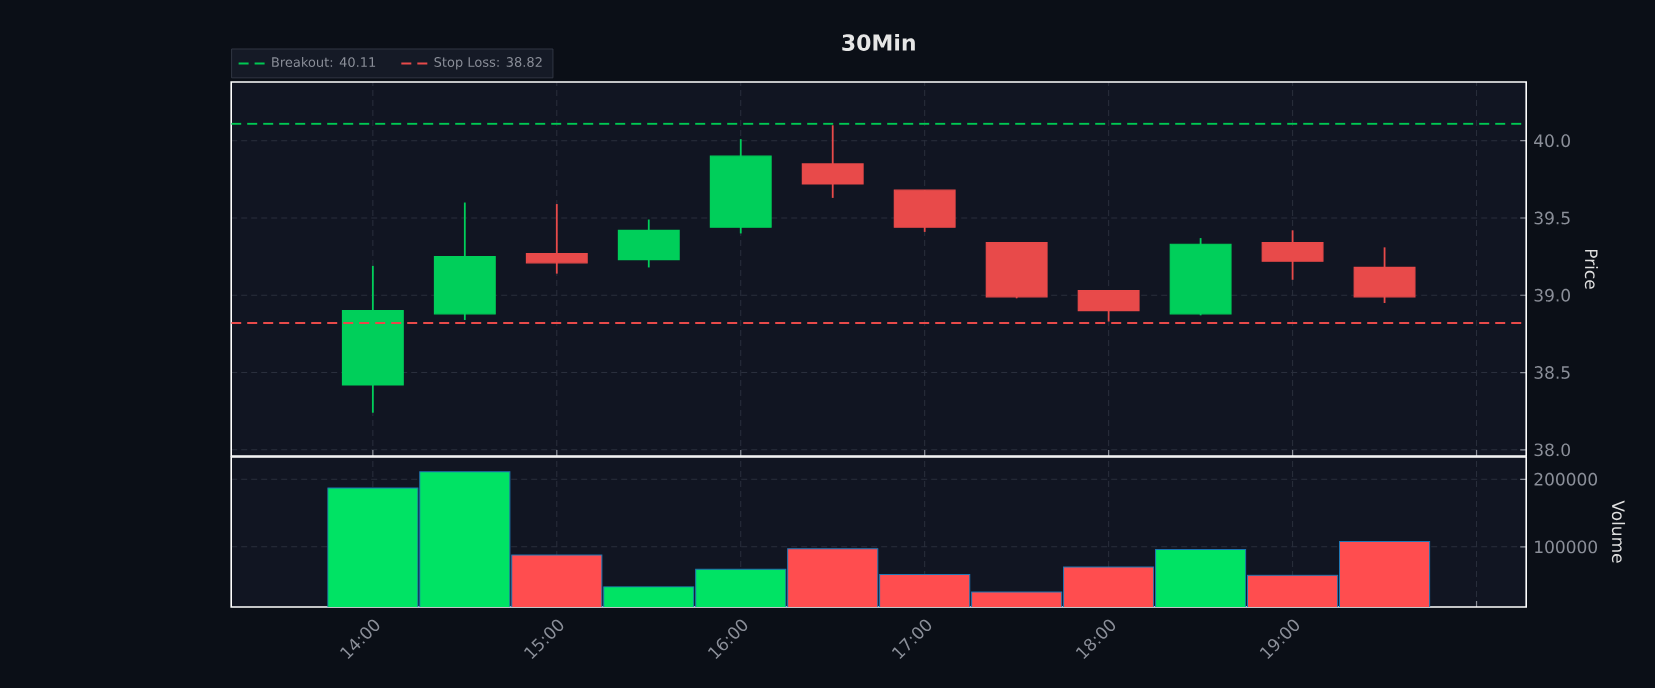 The width and height of the screenshot is (1655, 688). I want to click on y-axis-title: Volume, so click(1618, 531).